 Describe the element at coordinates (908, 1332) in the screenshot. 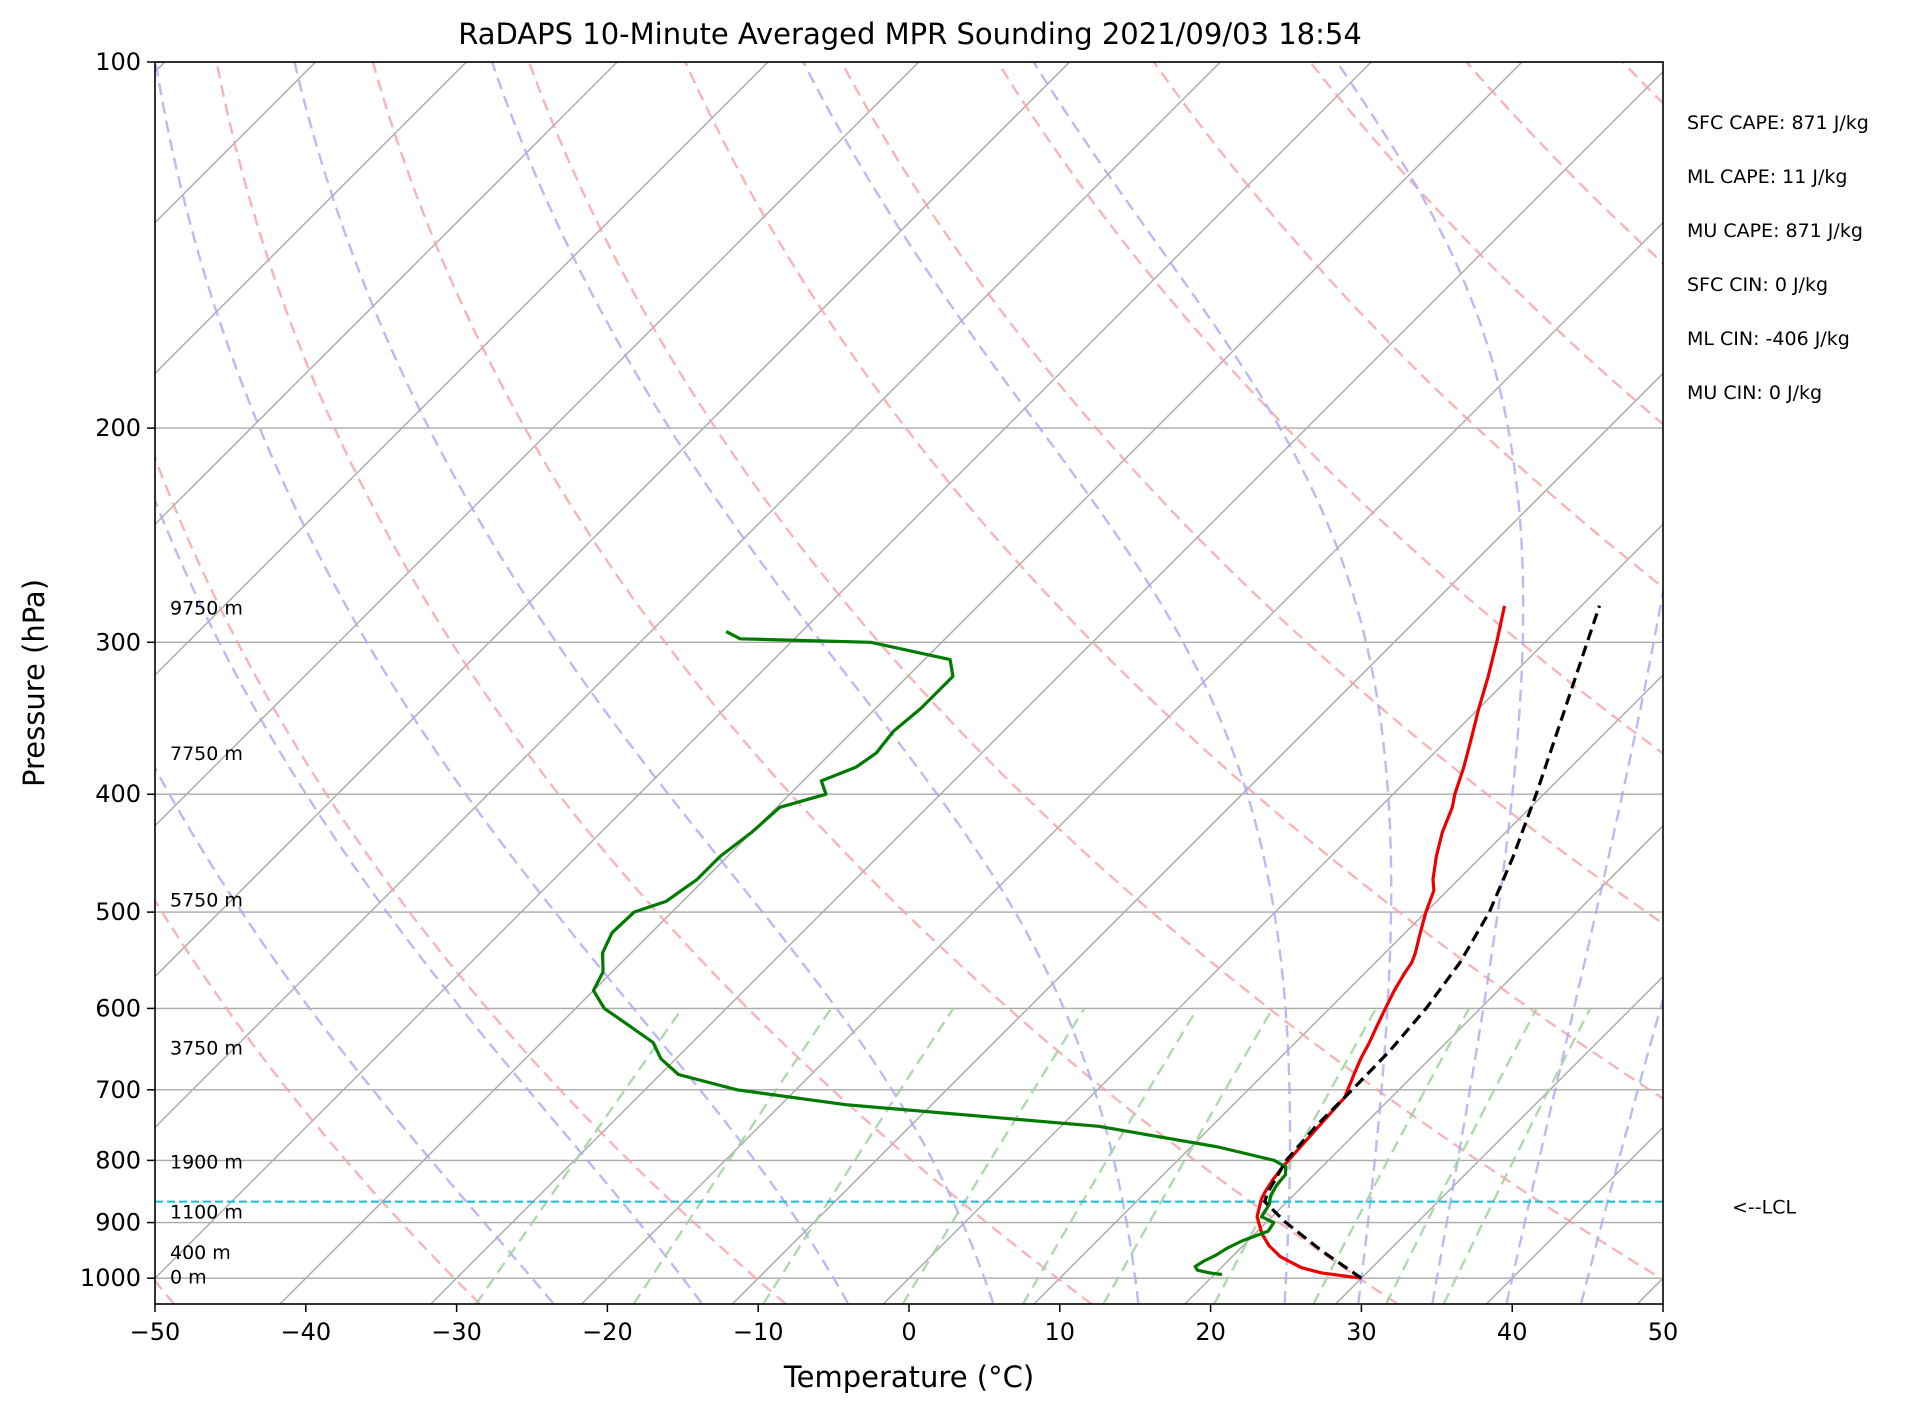

I see `x-tick-label: 0` at that location.